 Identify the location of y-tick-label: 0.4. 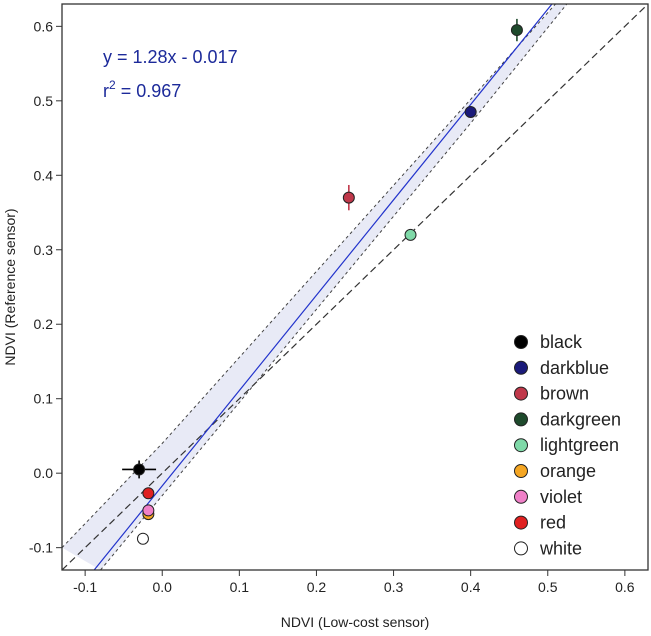
(44, 175).